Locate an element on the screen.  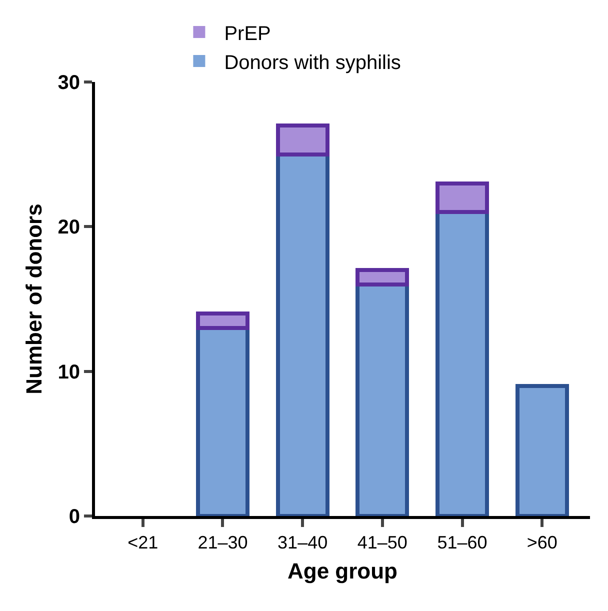
legend-label: PrEP is located at coordinates (247, 33).